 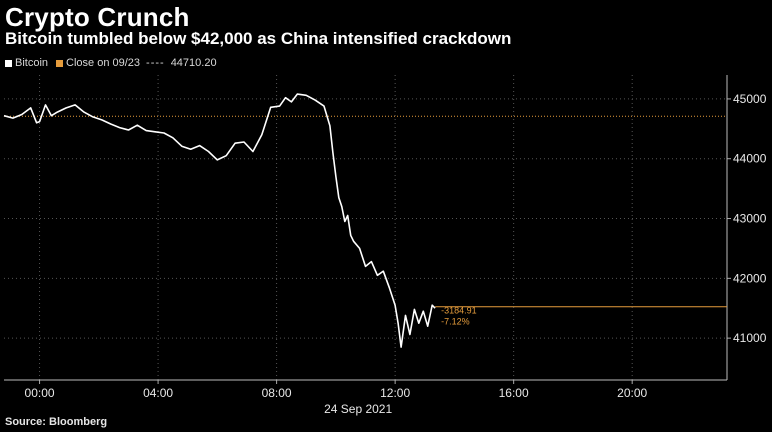 What do you see at coordinates (459, 311) in the screenshot?
I see `change-abs-annotation: -3184.91` at bounding box center [459, 311].